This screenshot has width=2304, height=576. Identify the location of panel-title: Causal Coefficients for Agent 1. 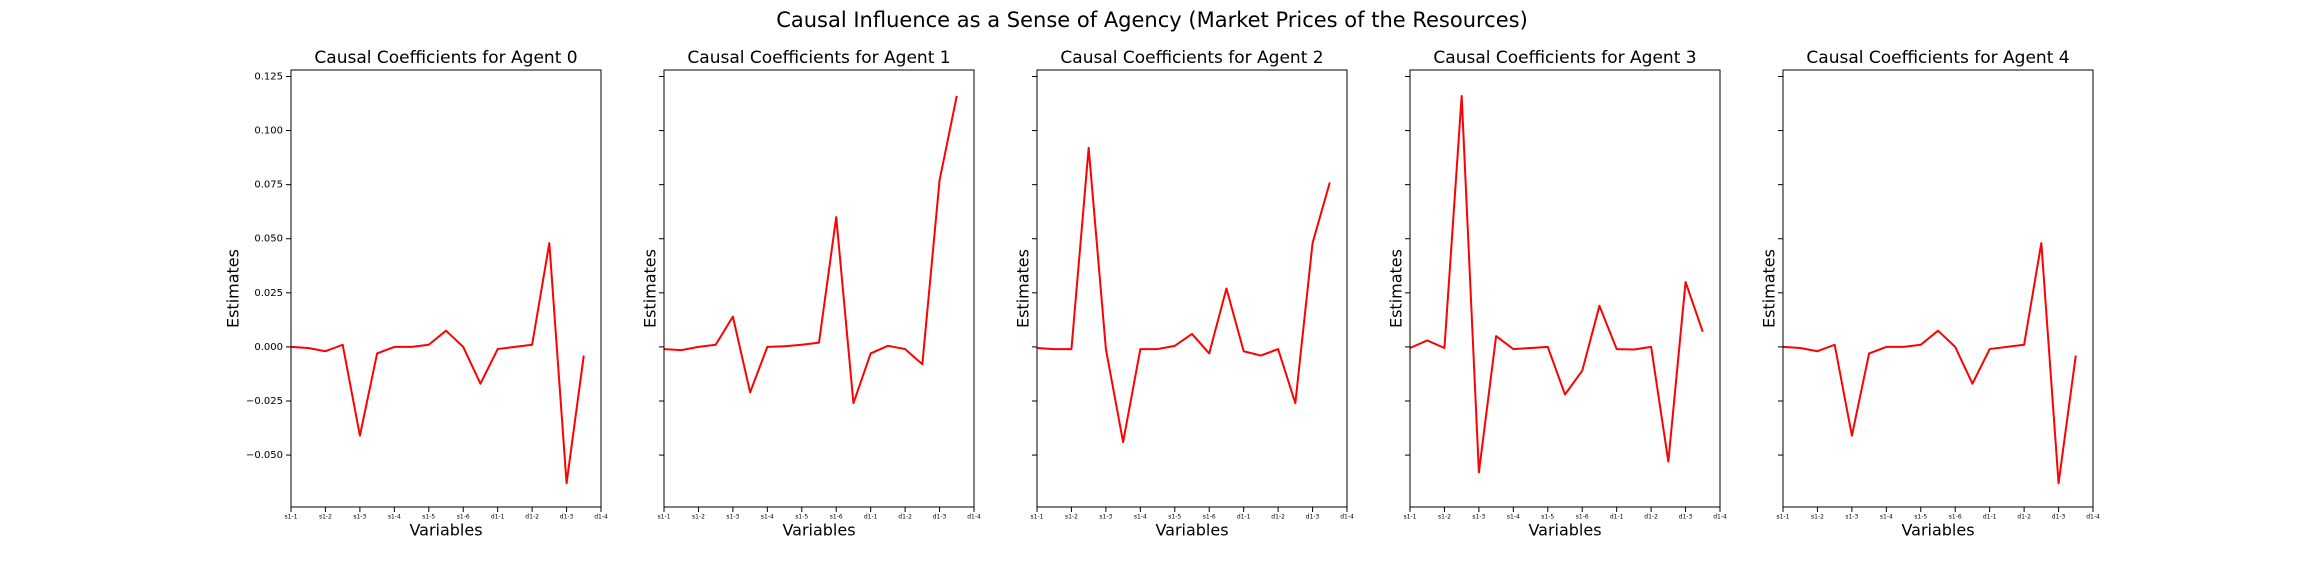
(818, 58).